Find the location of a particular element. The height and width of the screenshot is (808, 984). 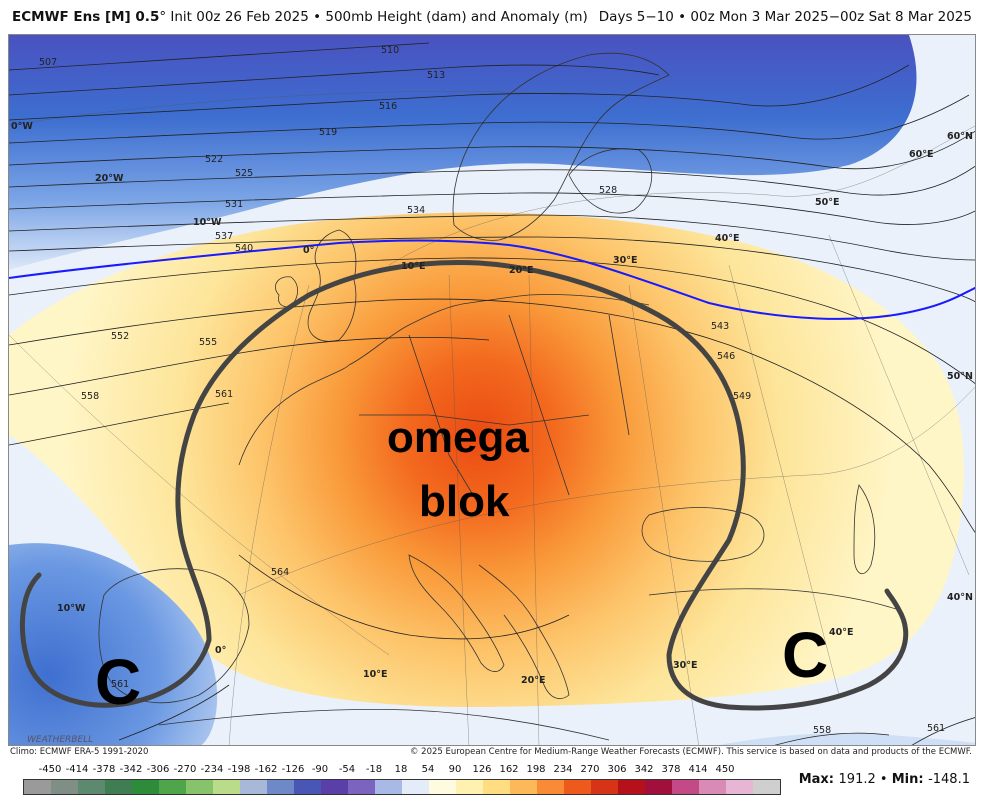

colorbar-tick-label: -18 is located at coordinates (374, 769).